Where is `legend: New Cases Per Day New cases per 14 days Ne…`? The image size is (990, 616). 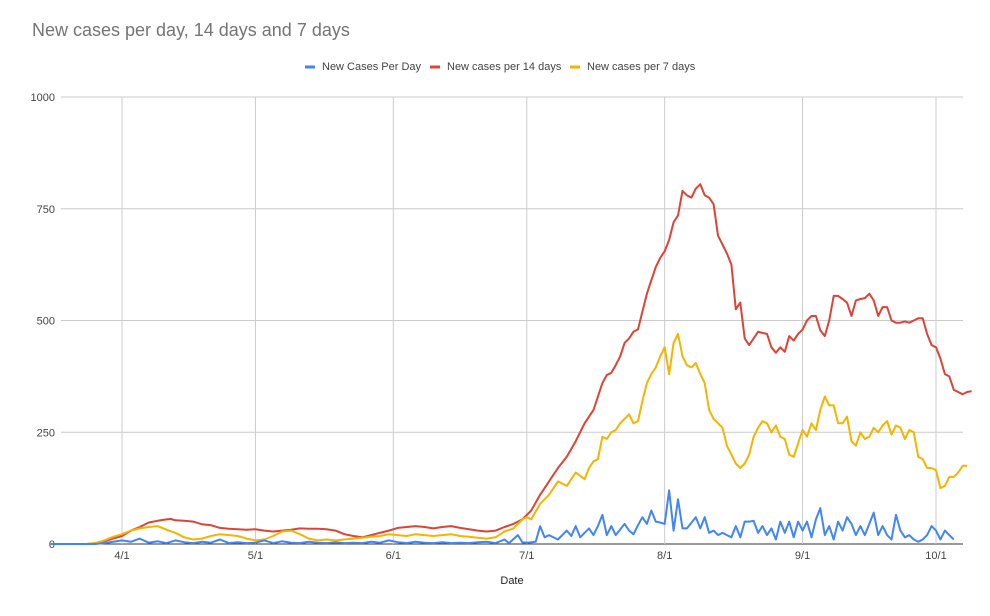 legend: New Cases Per Day New cases per 14 days Ne… is located at coordinates (500, 67).